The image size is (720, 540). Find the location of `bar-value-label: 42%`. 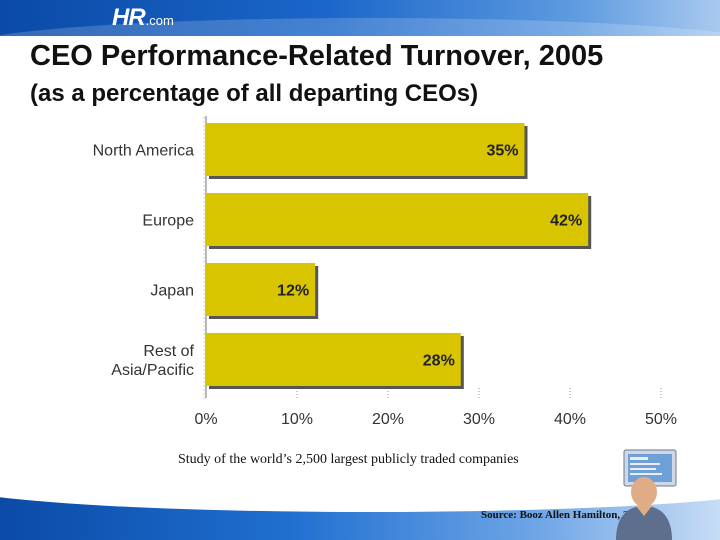

bar-value-label: 42% is located at coordinates (566, 221).